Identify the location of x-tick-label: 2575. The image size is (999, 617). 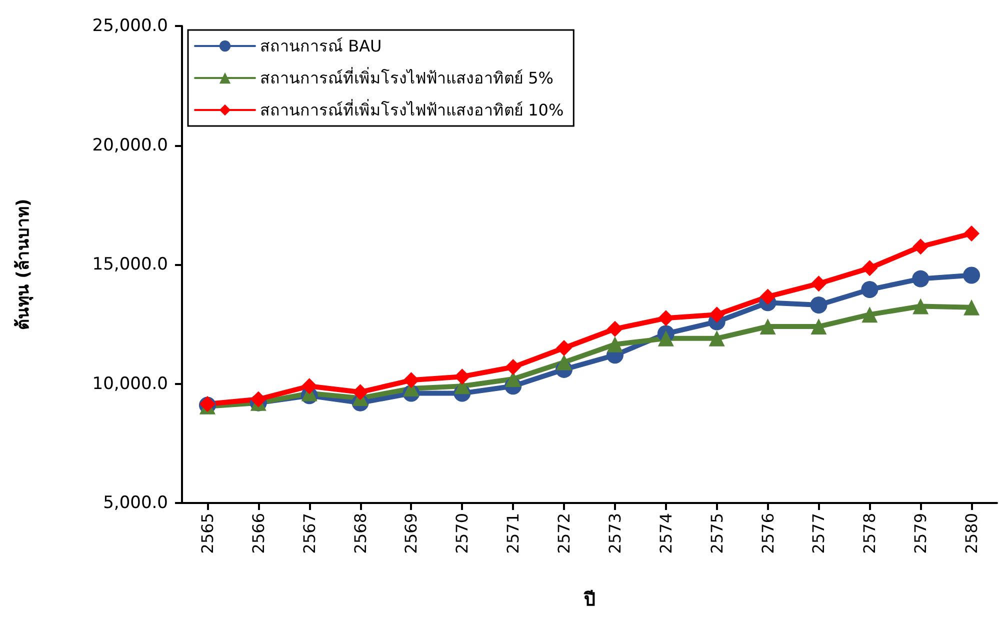
(716, 533).